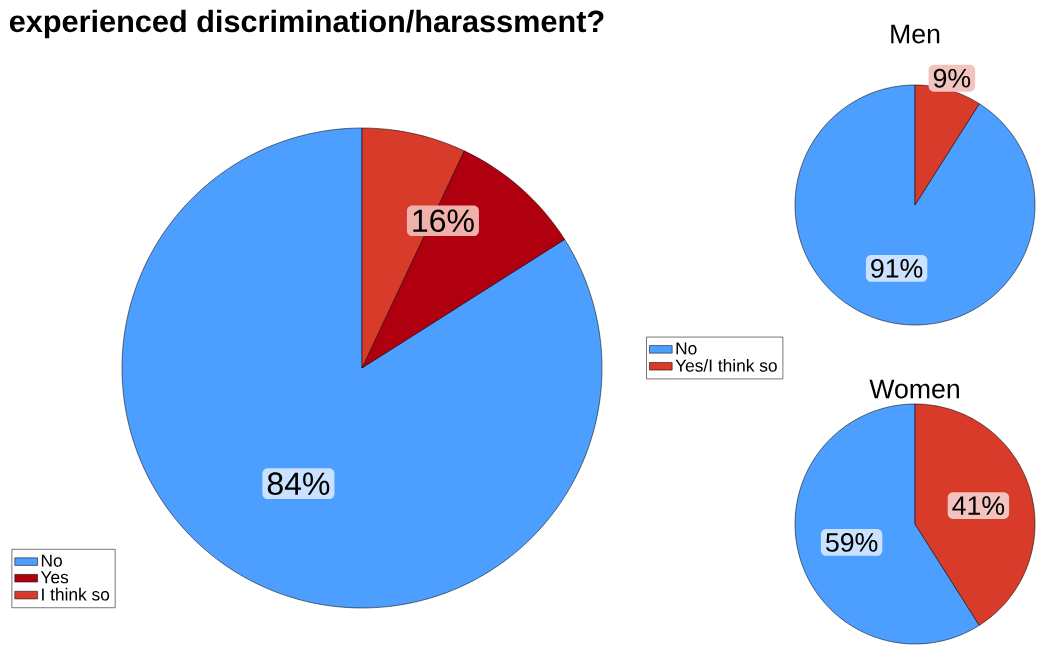  Describe the element at coordinates (298, 484) in the screenshot. I see `data-label: 84%` at that location.